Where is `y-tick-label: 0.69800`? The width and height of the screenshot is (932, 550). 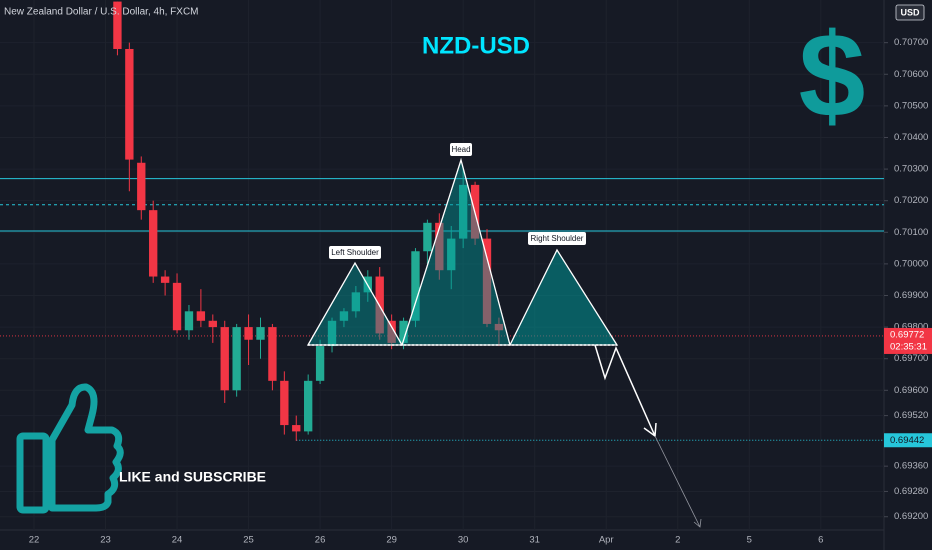 y-tick-label: 0.69800 is located at coordinates (911, 327).